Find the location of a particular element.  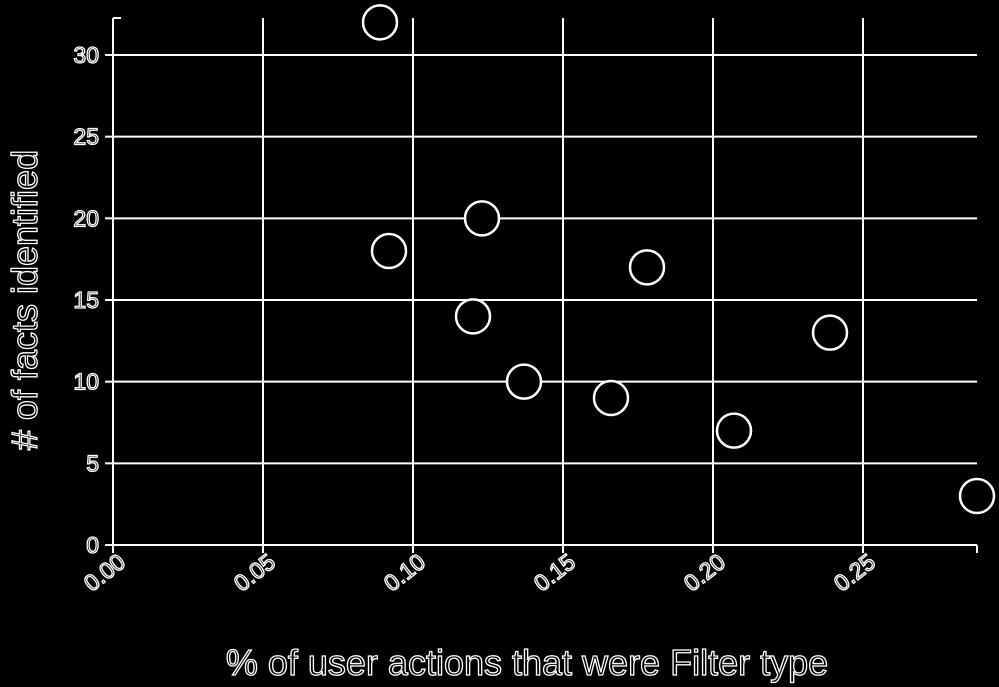

y-tick-label: 20 is located at coordinates (86, 218).